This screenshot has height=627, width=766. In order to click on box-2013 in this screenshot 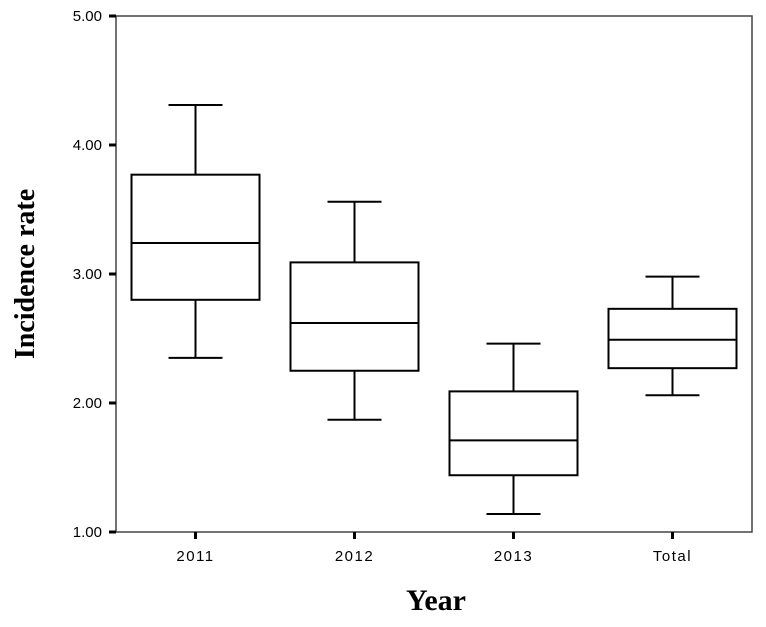, I will do `click(513, 428)`.